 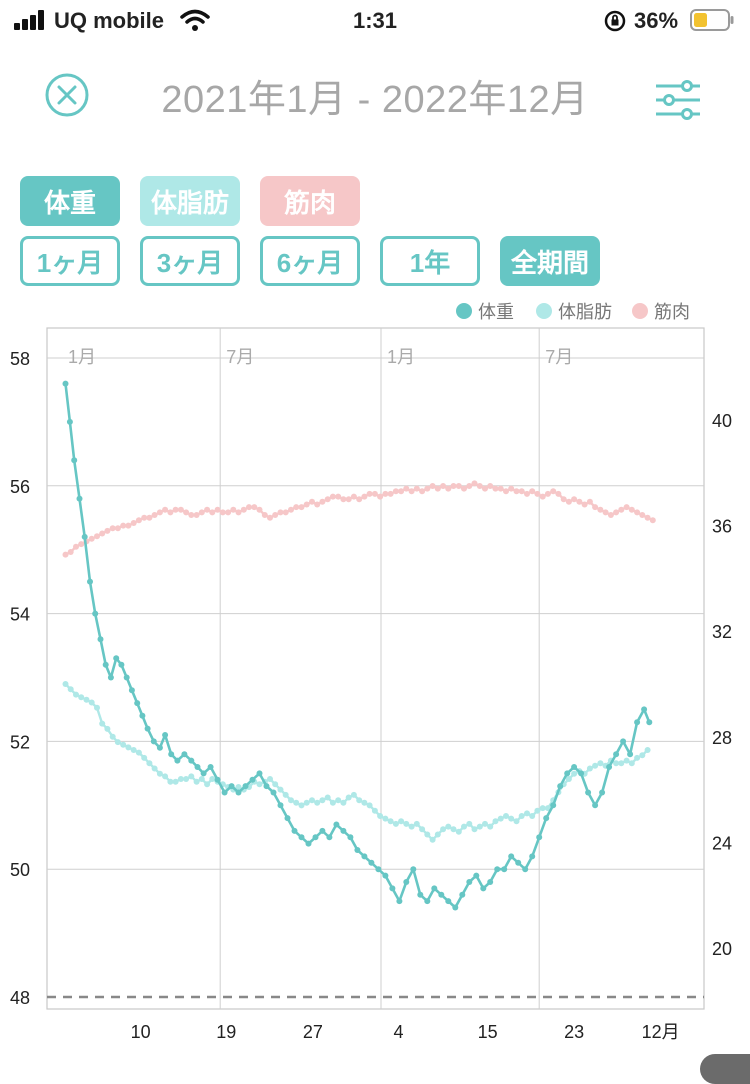 I want to click on toggle-muscle: 筋肉, so click(x=310, y=201).